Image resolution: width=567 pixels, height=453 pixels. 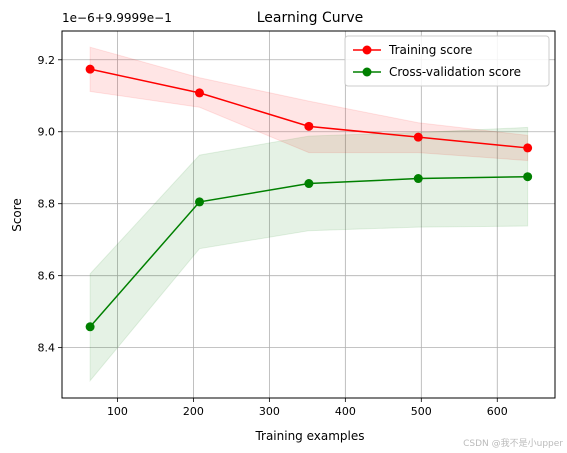 What do you see at coordinates (455, 72) in the screenshot?
I see `legend-entry-label: Cross-validation score` at bounding box center [455, 72].